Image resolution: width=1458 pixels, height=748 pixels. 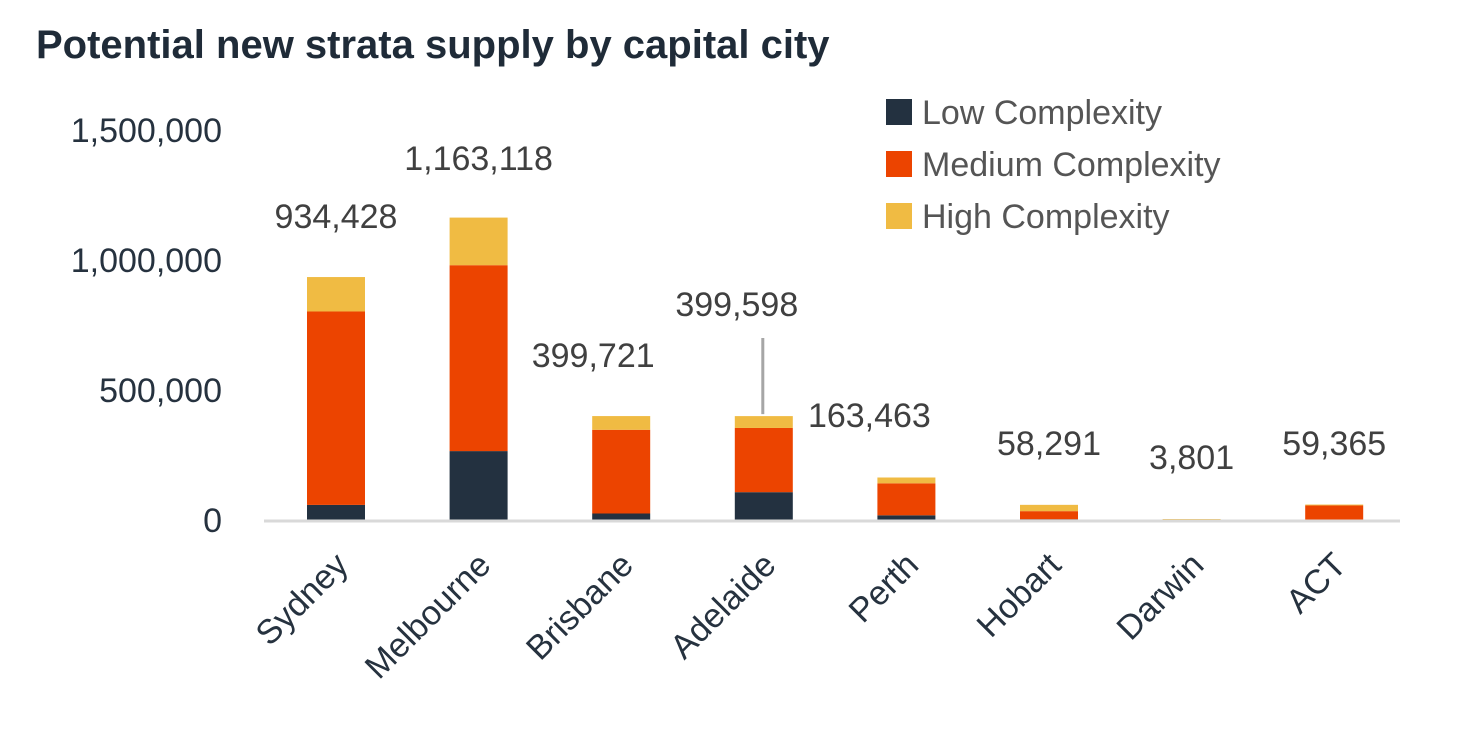 I want to click on x-tick-label-sydney: Sydney, so click(x=302, y=599).